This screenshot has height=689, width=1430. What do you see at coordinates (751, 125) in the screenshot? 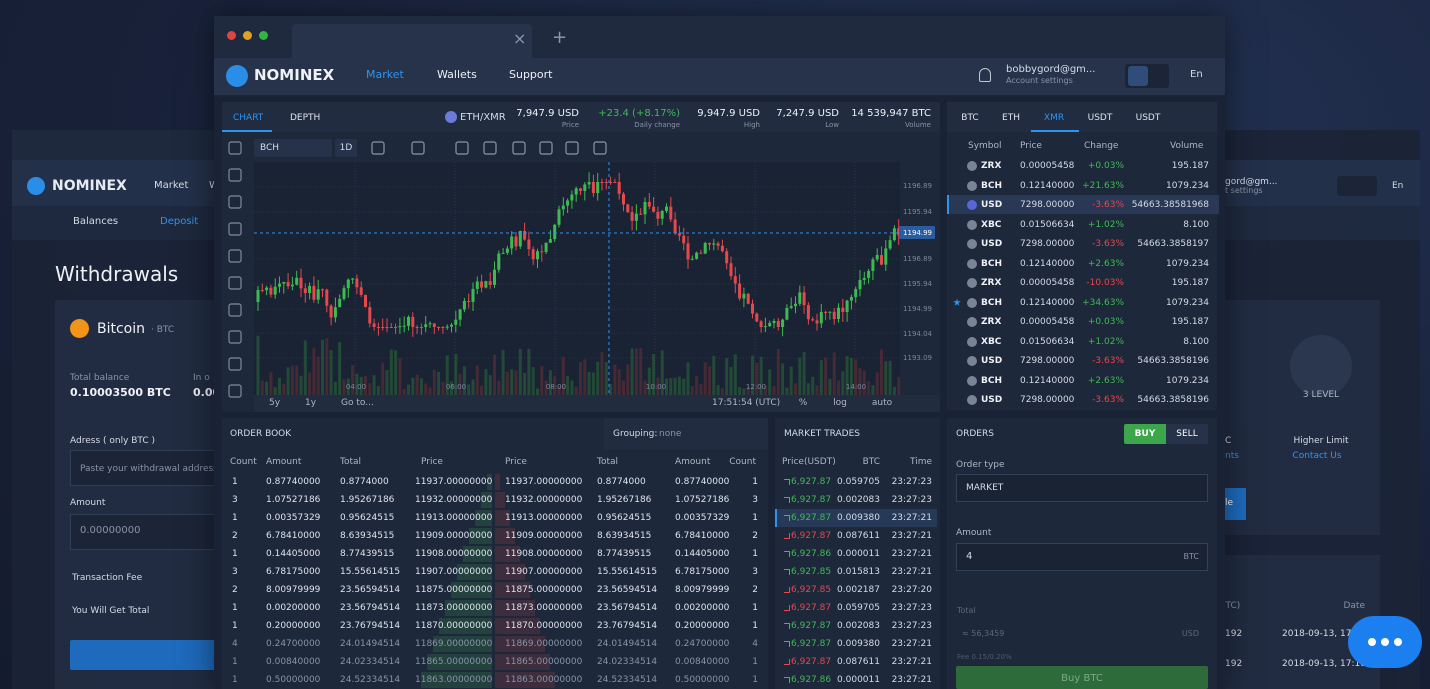
I see `stat-label: High` at bounding box center [751, 125].